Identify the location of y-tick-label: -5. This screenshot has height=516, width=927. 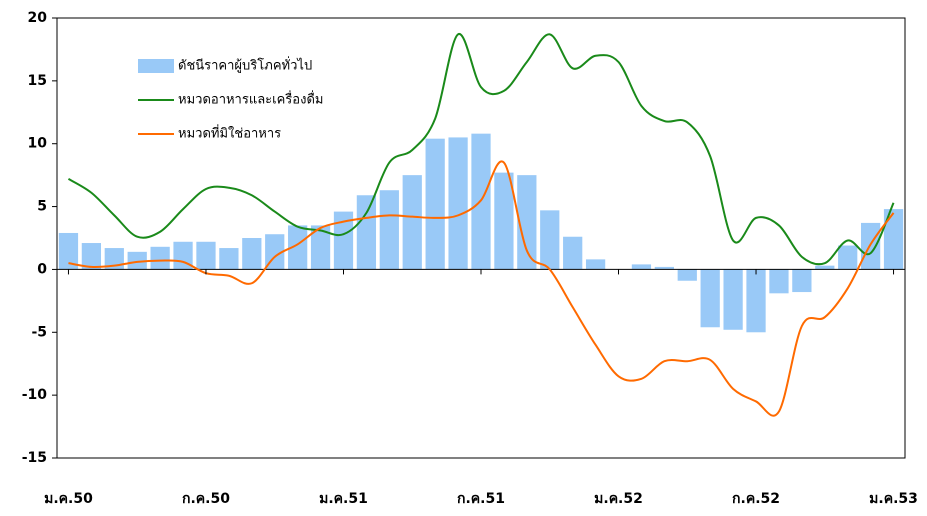
(39, 332).